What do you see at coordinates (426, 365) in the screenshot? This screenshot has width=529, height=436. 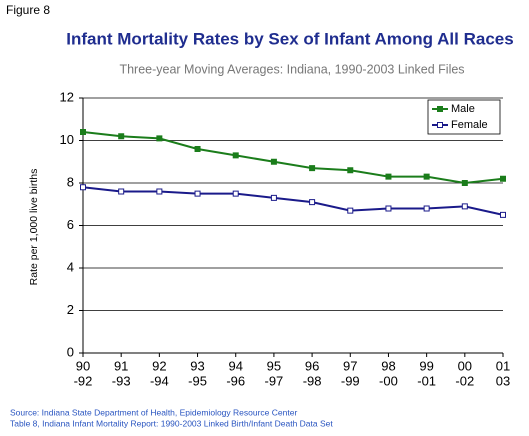 I see `x-tick-label: 99` at bounding box center [426, 365].